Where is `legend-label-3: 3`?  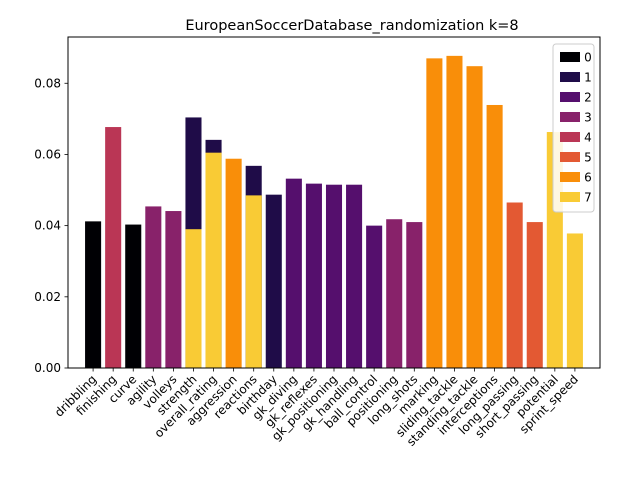
legend-label-3: 3 is located at coordinates (588, 118).